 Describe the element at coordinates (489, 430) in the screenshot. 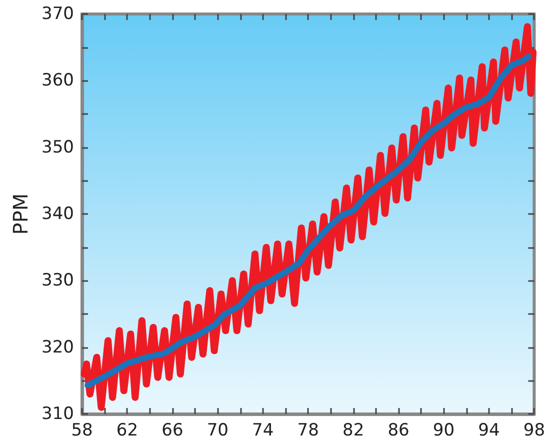

I see `x-tick-label: 94` at that location.